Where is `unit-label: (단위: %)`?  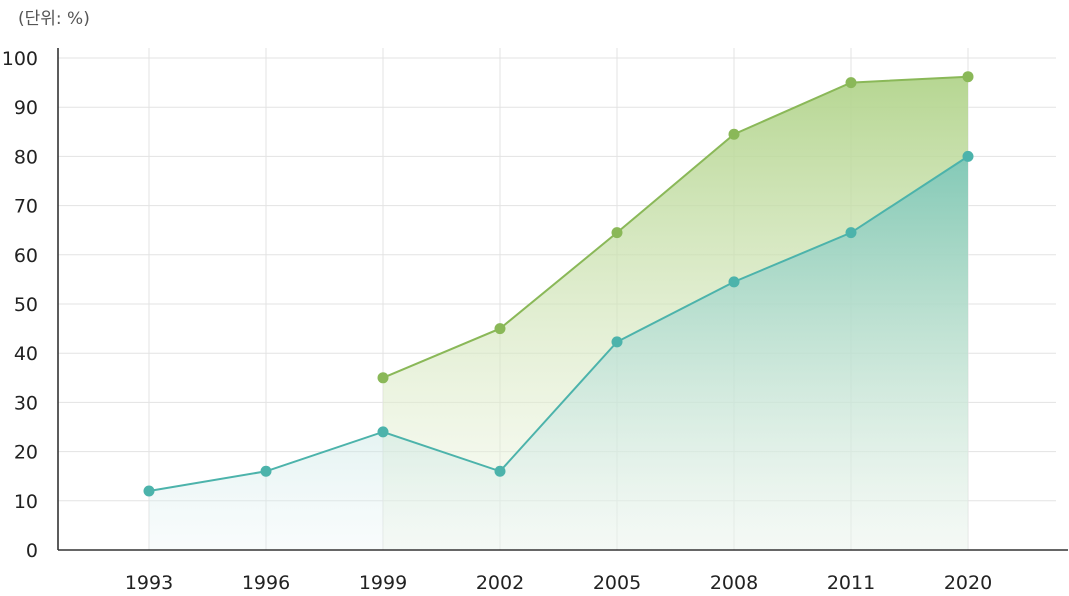 unit-label: (단위: %) is located at coordinates (54, 19).